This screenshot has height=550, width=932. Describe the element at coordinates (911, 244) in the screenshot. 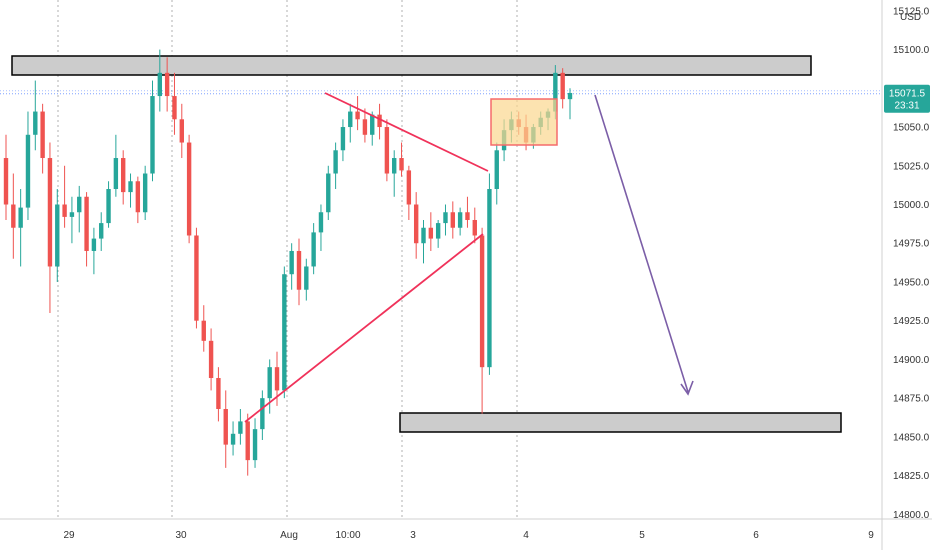

I see `y-tick-label: 14975.0` at that location.